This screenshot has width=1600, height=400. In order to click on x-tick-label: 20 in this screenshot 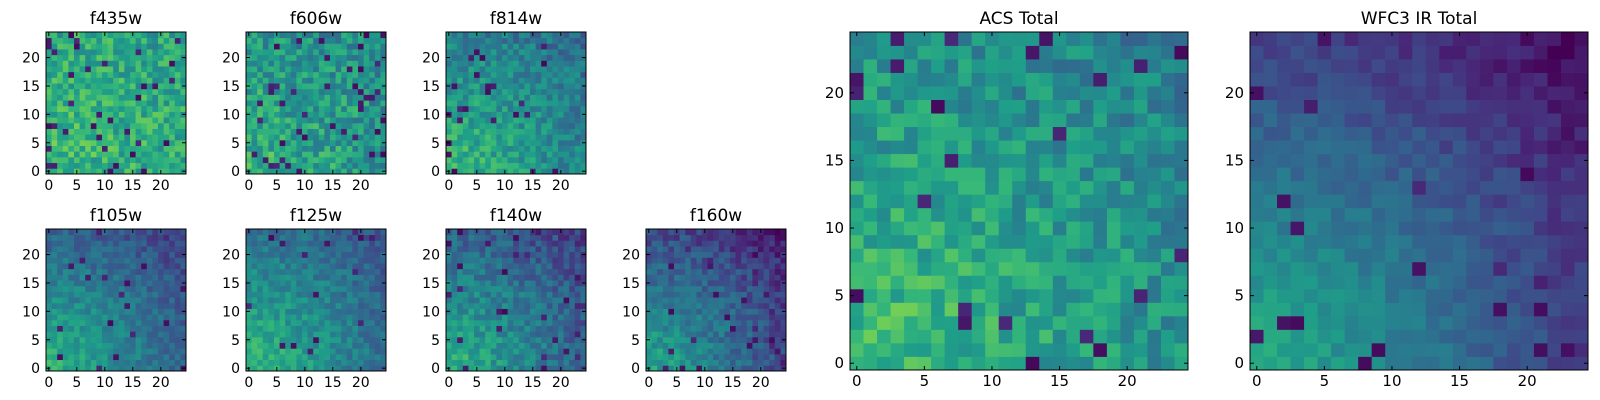, I will do `click(161, 186)`.